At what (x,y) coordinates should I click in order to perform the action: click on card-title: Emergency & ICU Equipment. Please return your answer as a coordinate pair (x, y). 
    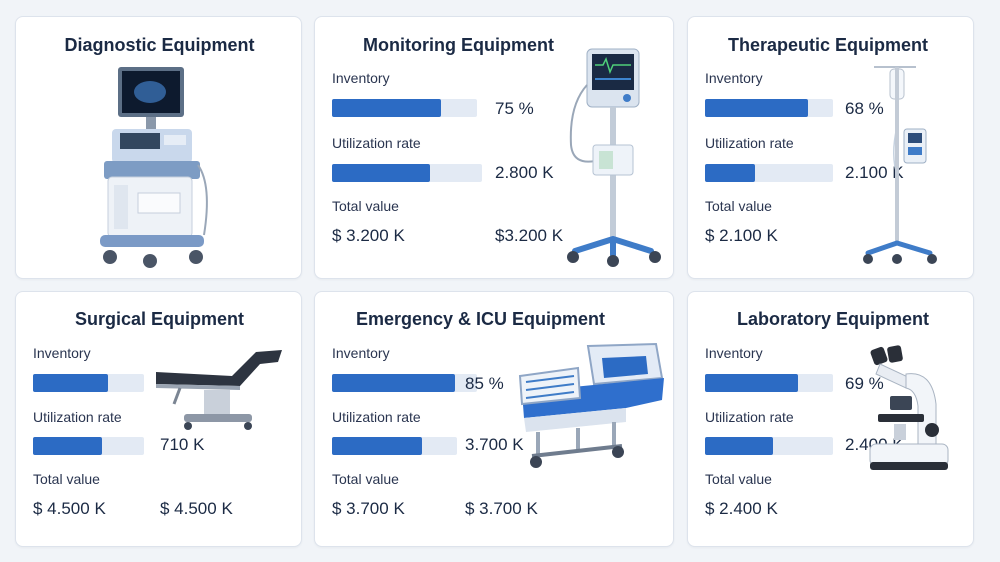
    Looking at the image, I should click on (481, 319).